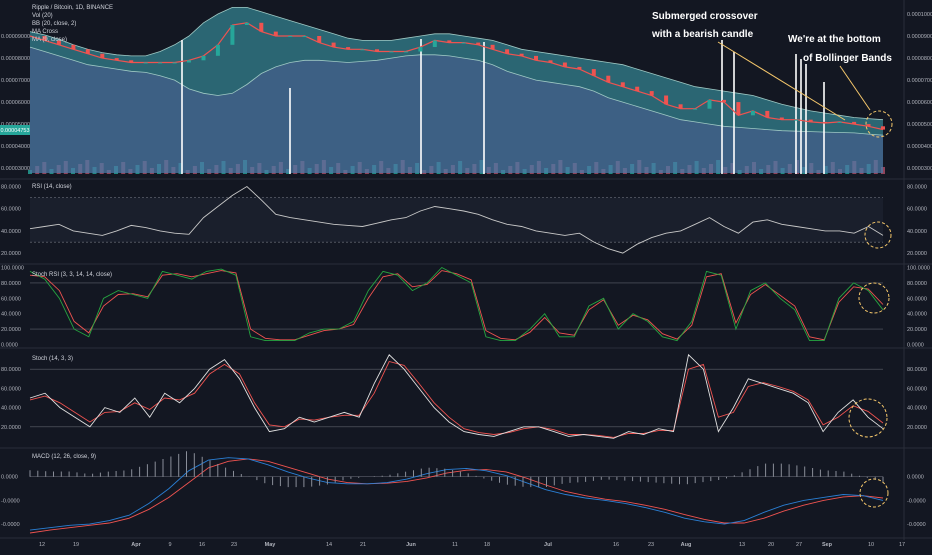 This screenshot has width=932, height=555. What do you see at coordinates (771, 545) in the screenshot?
I see `x-tick-label: 20` at bounding box center [771, 545].